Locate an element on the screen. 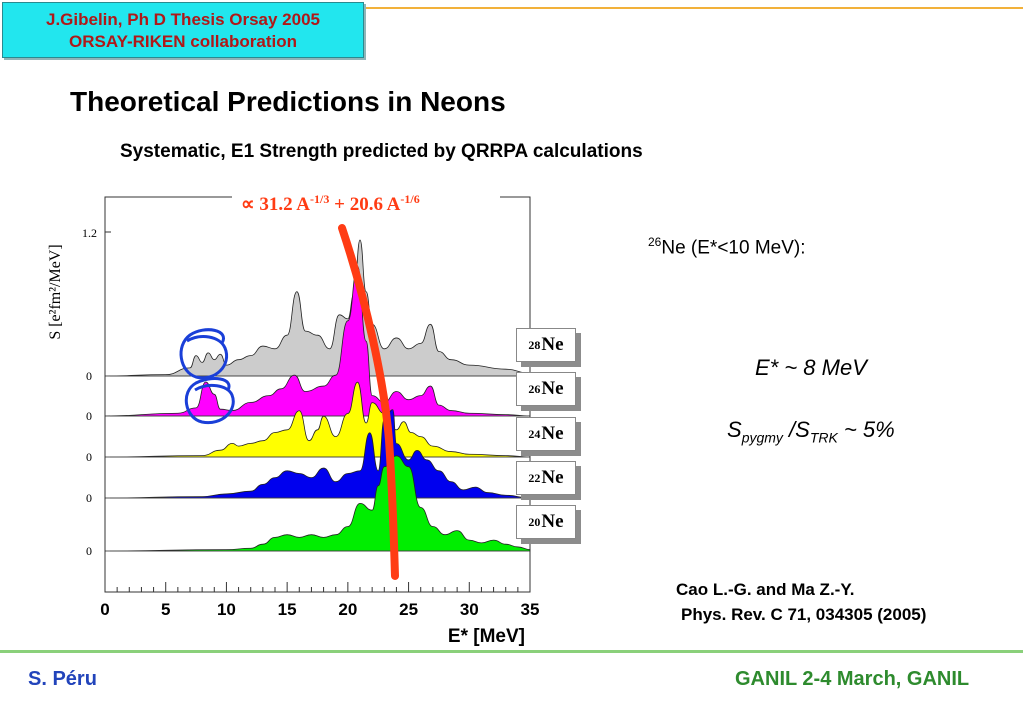  isotope-label-ne26: 26 Ne is located at coordinates (546, 389).